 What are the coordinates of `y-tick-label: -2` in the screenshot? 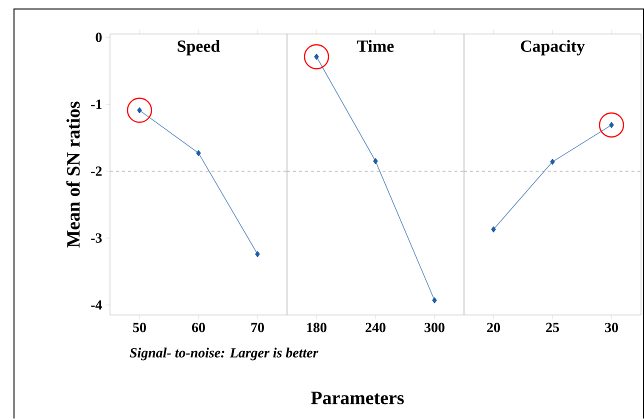 It's located at (96, 171).